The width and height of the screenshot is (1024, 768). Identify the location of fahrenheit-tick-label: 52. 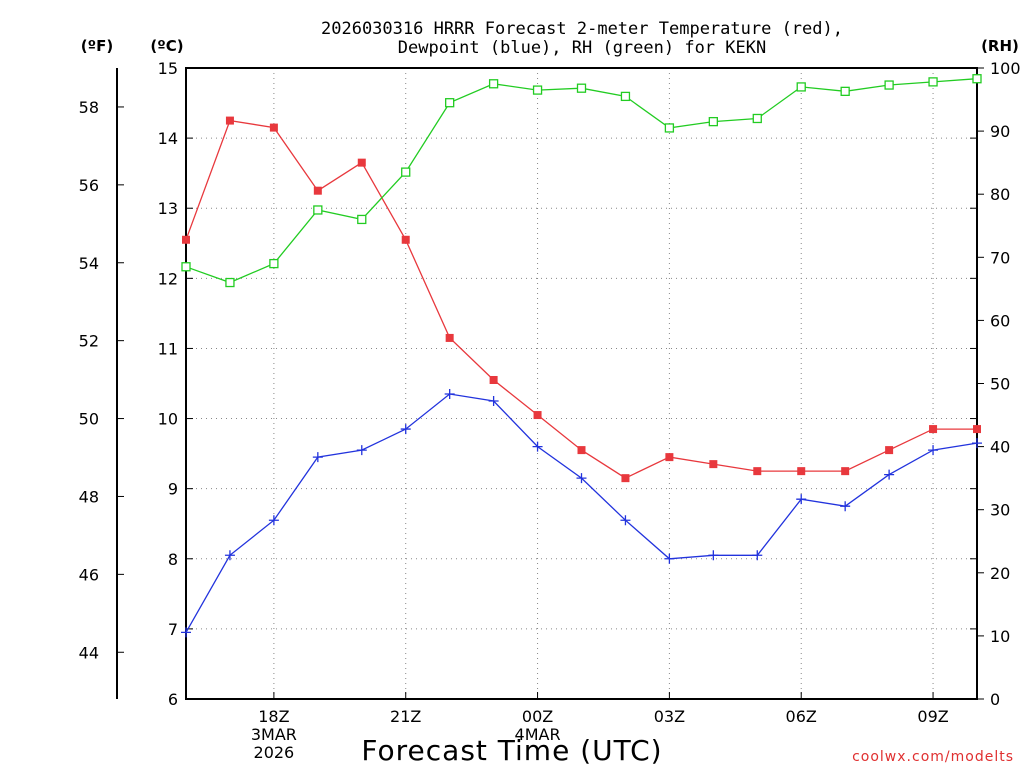
(89, 341).